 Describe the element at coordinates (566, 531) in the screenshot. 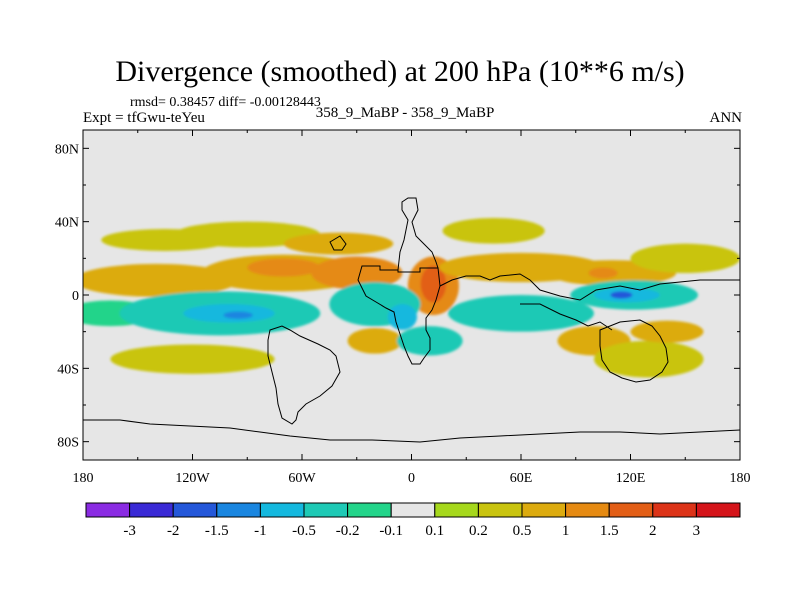

I see `colorbar-label: 1` at that location.